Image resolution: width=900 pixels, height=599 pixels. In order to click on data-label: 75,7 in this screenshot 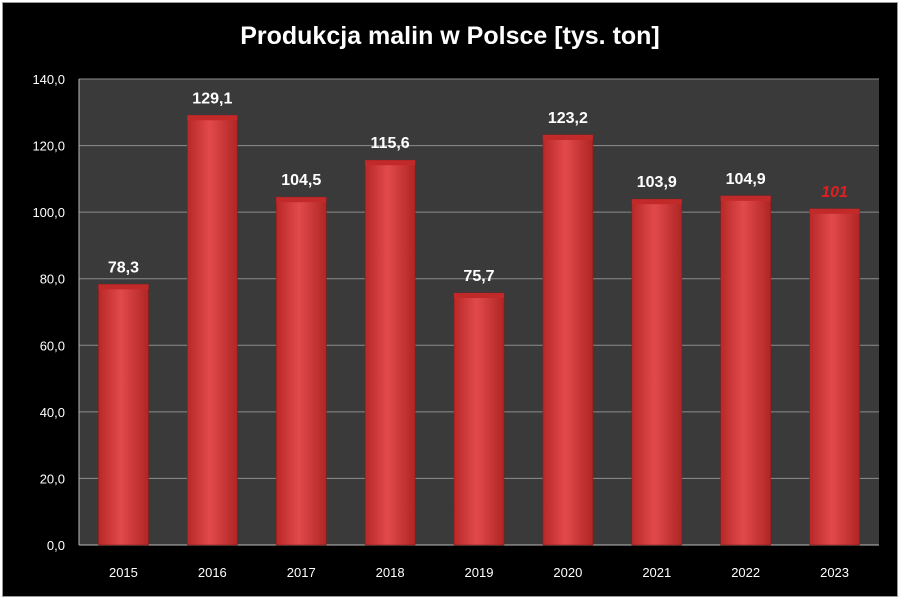, I will do `click(478, 276)`.